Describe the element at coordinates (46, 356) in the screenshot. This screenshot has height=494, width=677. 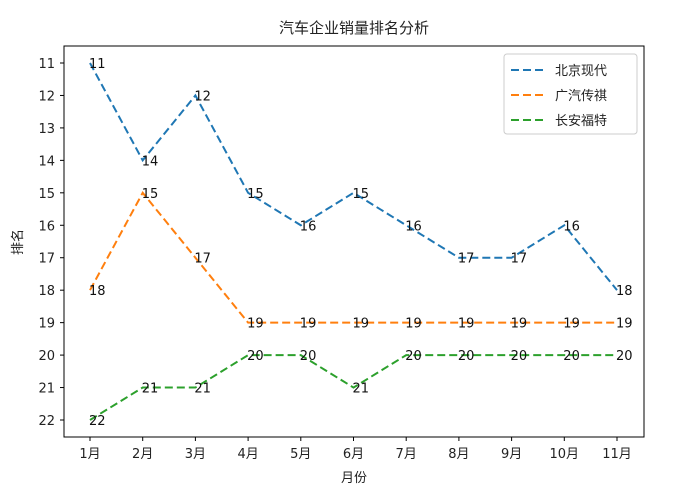
I see `y-tick-label: 20` at that location.